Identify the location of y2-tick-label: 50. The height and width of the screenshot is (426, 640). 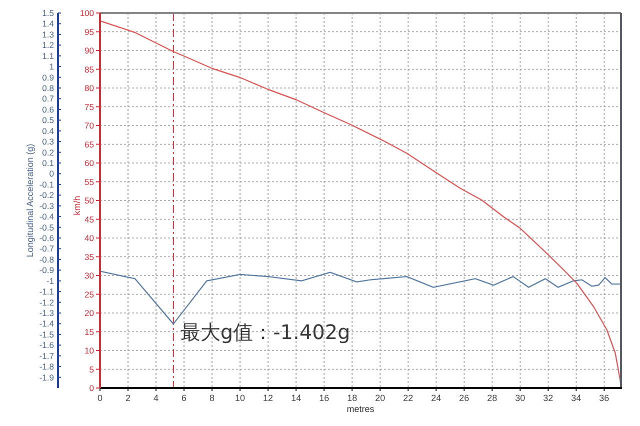
(89, 201).